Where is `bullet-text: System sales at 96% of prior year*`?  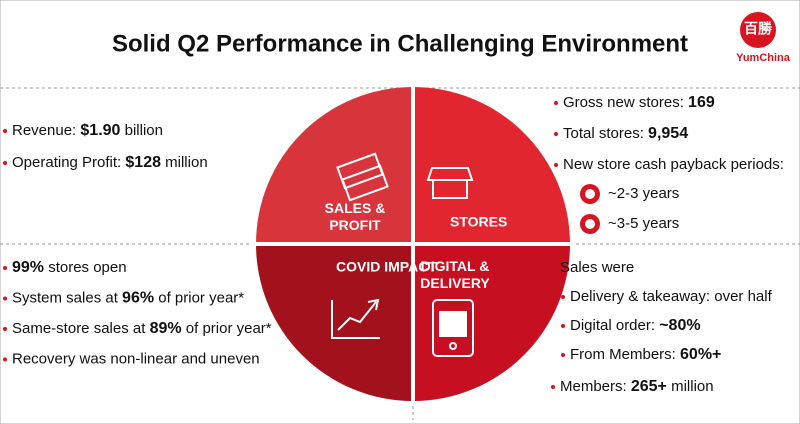 bullet-text: System sales at 96% of prior year* is located at coordinates (128, 297).